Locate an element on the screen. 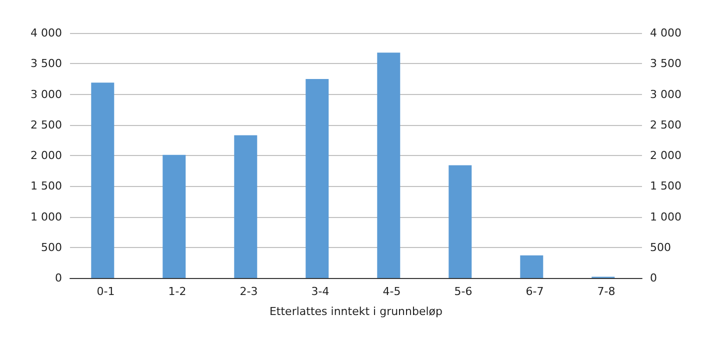 Image resolution: width=720 pixels, height=341 pixels. x-tick-label: 1-2 is located at coordinates (177, 291).